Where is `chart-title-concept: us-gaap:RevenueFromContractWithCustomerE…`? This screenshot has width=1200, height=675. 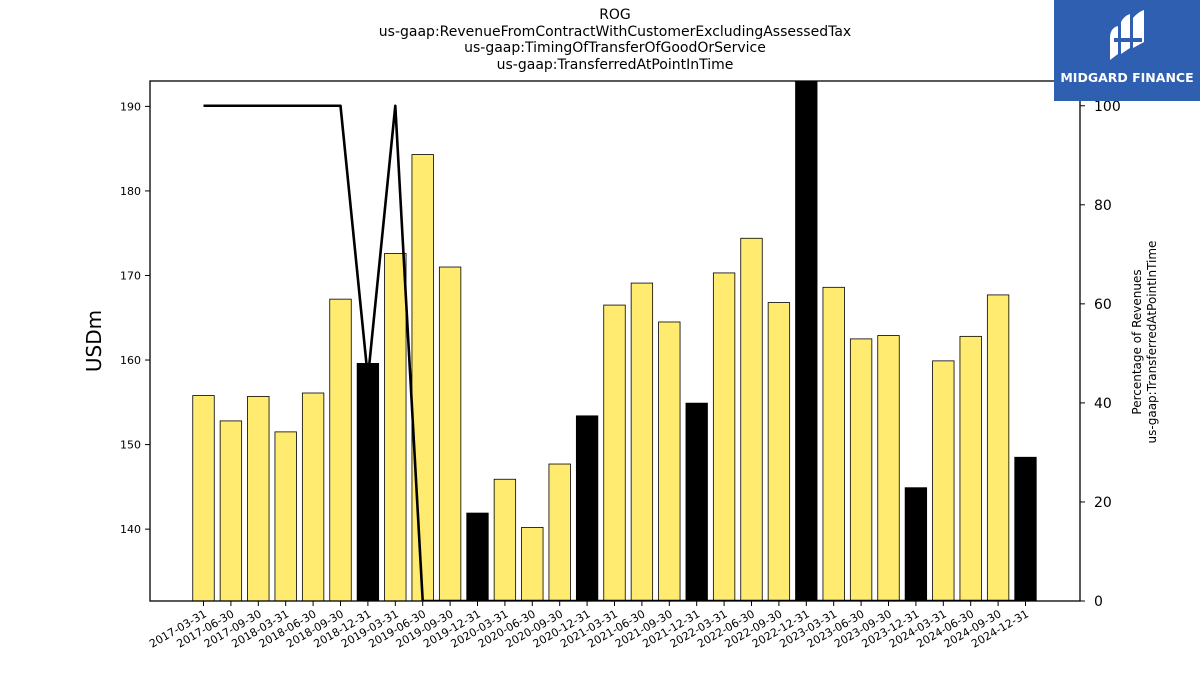 chart-title-concept: us-gaap:RevenueFromContractWithCustomerE… is located at coordinates (615, 31).